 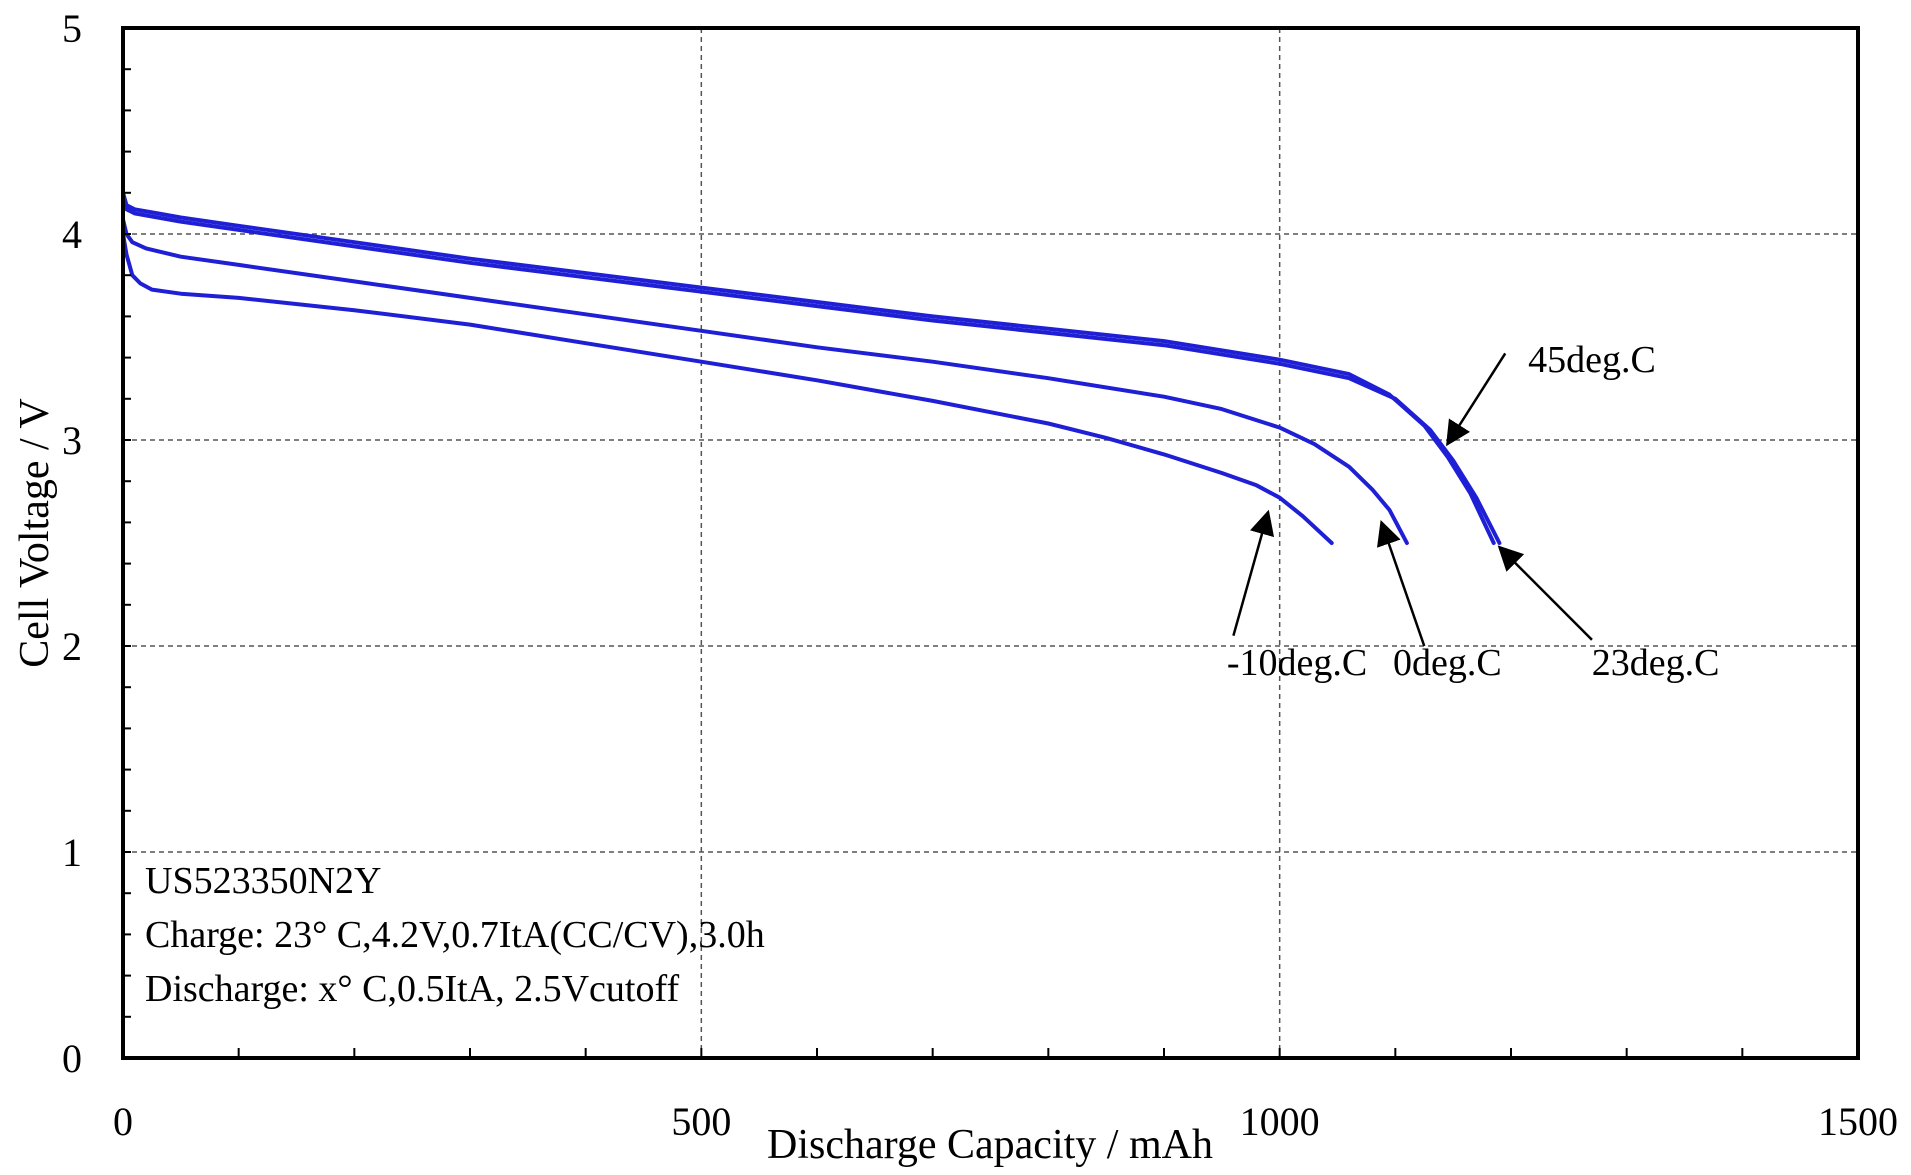 I want to click on y-tick-label: 5, so click(x=72, y=28).